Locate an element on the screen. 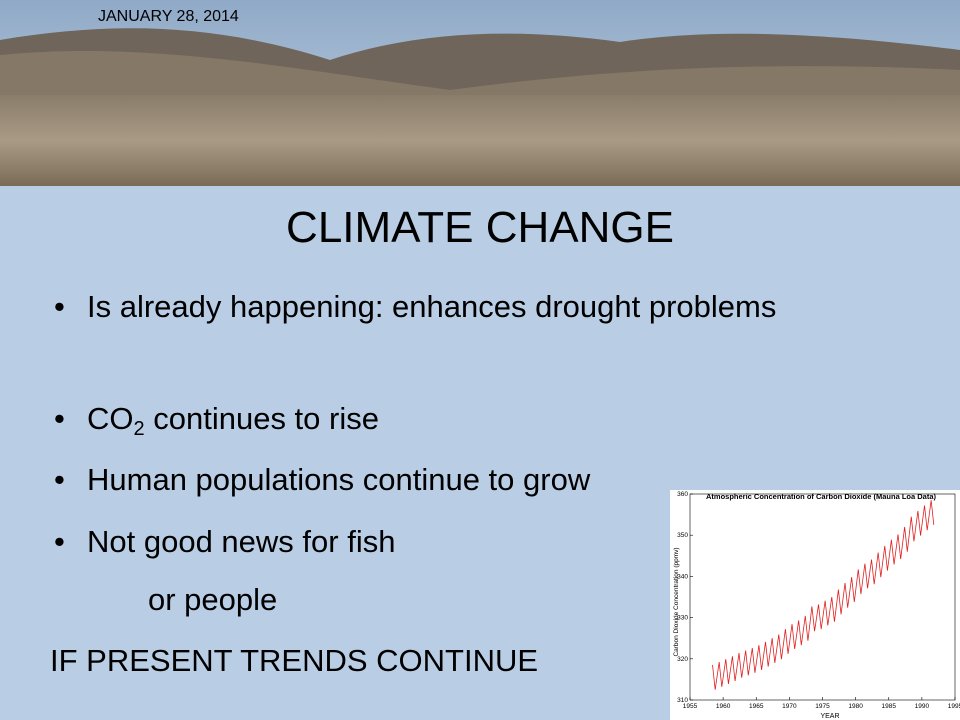 Image resolution: width=960 pixels, height=720 pixels. x-tick-label: 1995 is located at coordinates (954, 706).